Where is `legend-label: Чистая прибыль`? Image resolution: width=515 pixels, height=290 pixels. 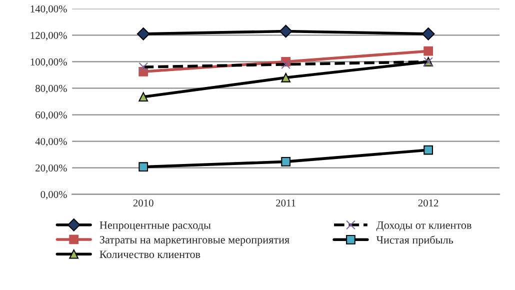 legend-label: Чистая прибыль is located at coordinates (415, 241).